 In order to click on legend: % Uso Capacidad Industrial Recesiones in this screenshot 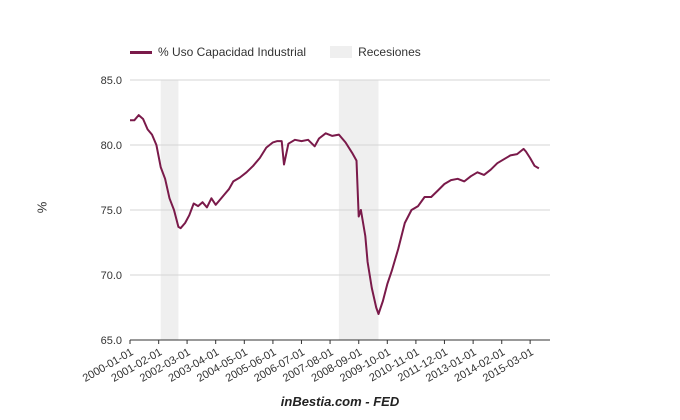, I will do `click(287, 52)`.